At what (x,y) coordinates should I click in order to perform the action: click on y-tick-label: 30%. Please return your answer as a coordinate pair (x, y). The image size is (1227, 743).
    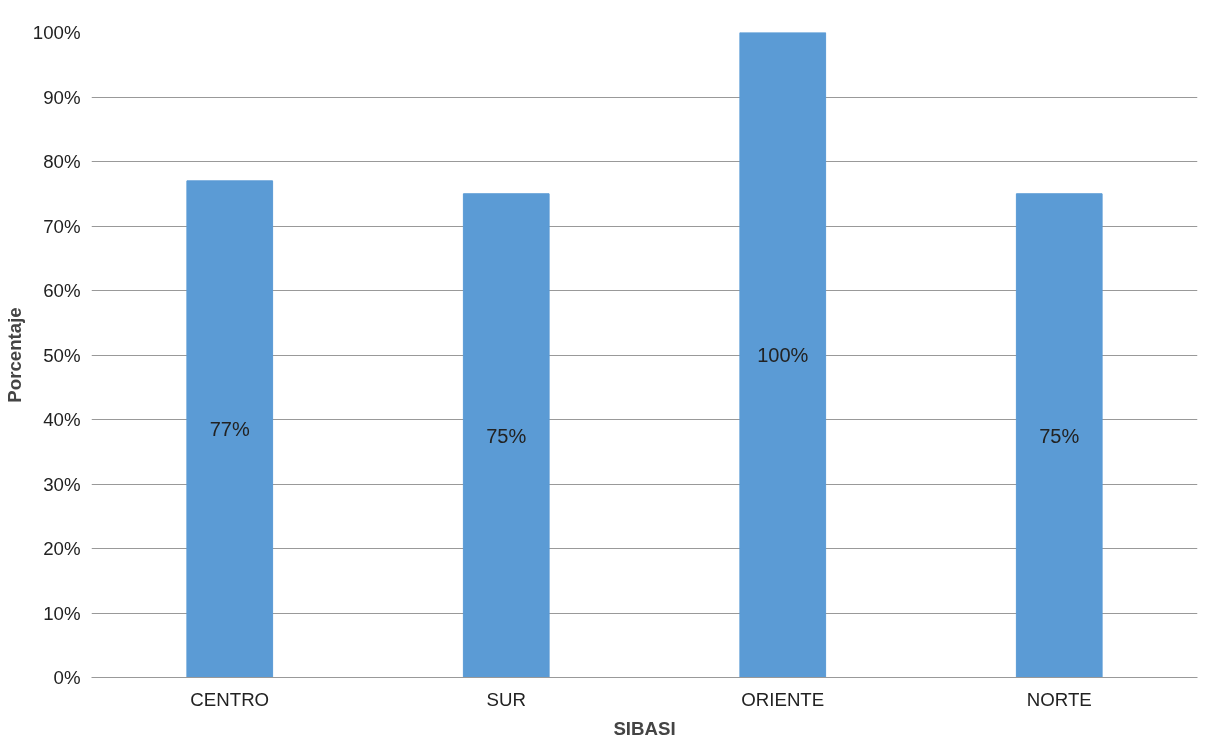
    Looking at the image, I should click on (62, 484).